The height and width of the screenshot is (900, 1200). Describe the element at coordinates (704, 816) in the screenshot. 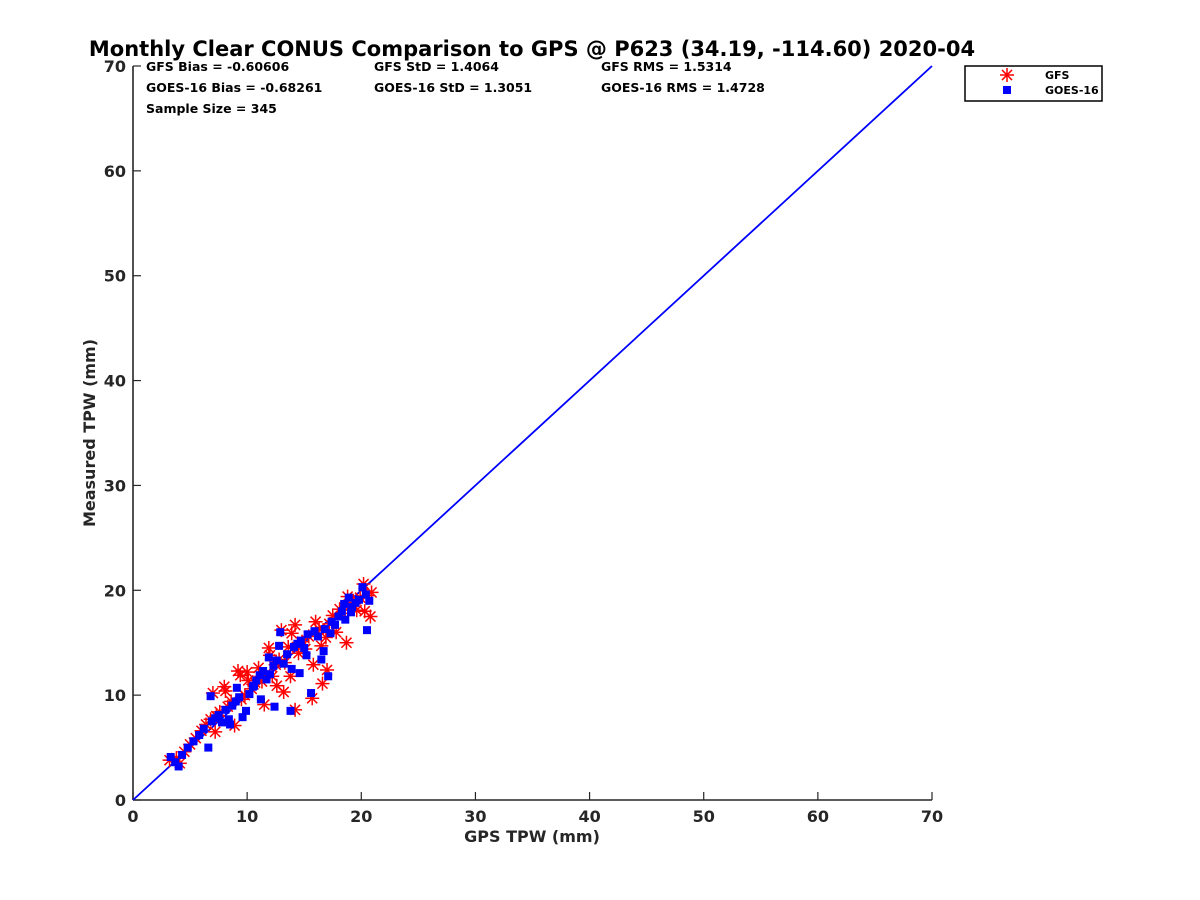

I see `x-tick-label: 50` at that location.